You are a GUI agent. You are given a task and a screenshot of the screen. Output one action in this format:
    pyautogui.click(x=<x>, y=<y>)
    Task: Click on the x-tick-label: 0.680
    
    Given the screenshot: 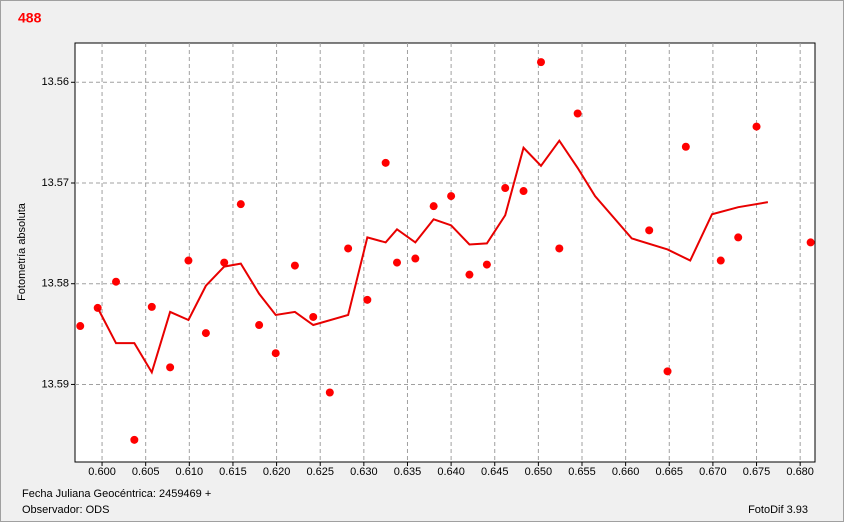 What is the action you would take?
    pyautogui.click(x=800, y=472)
    